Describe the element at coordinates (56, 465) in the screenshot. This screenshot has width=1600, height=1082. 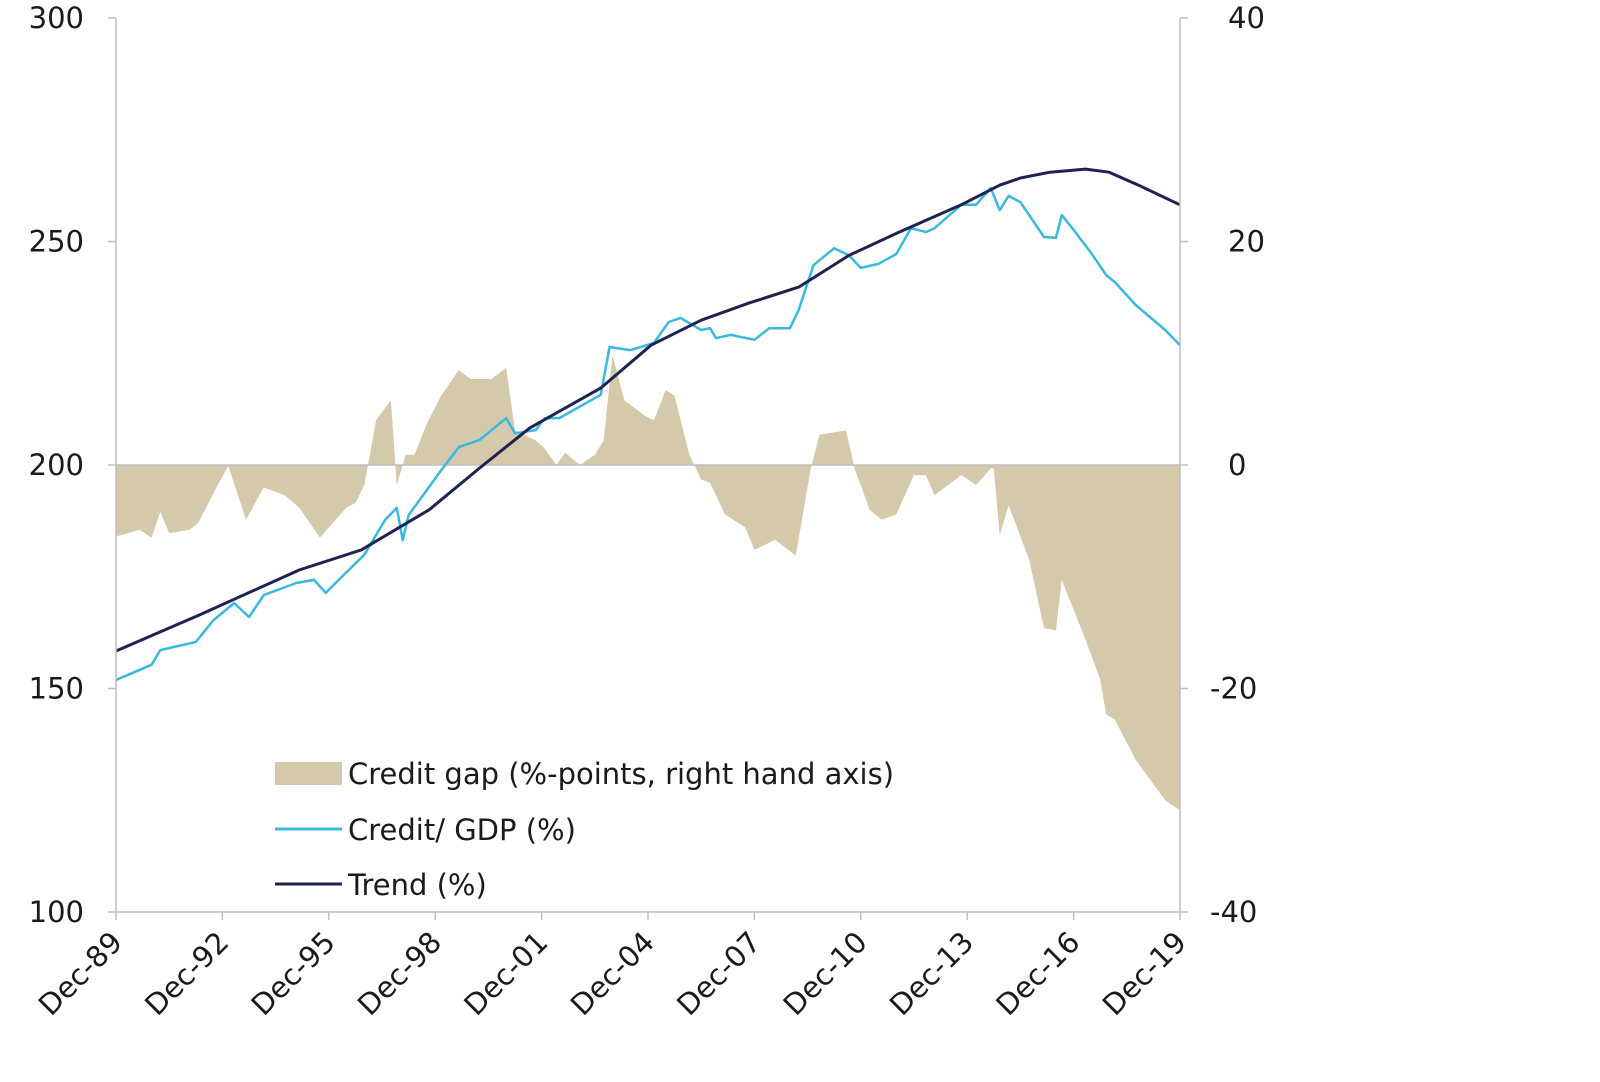
I see `left-tick-label: 200` at that location.